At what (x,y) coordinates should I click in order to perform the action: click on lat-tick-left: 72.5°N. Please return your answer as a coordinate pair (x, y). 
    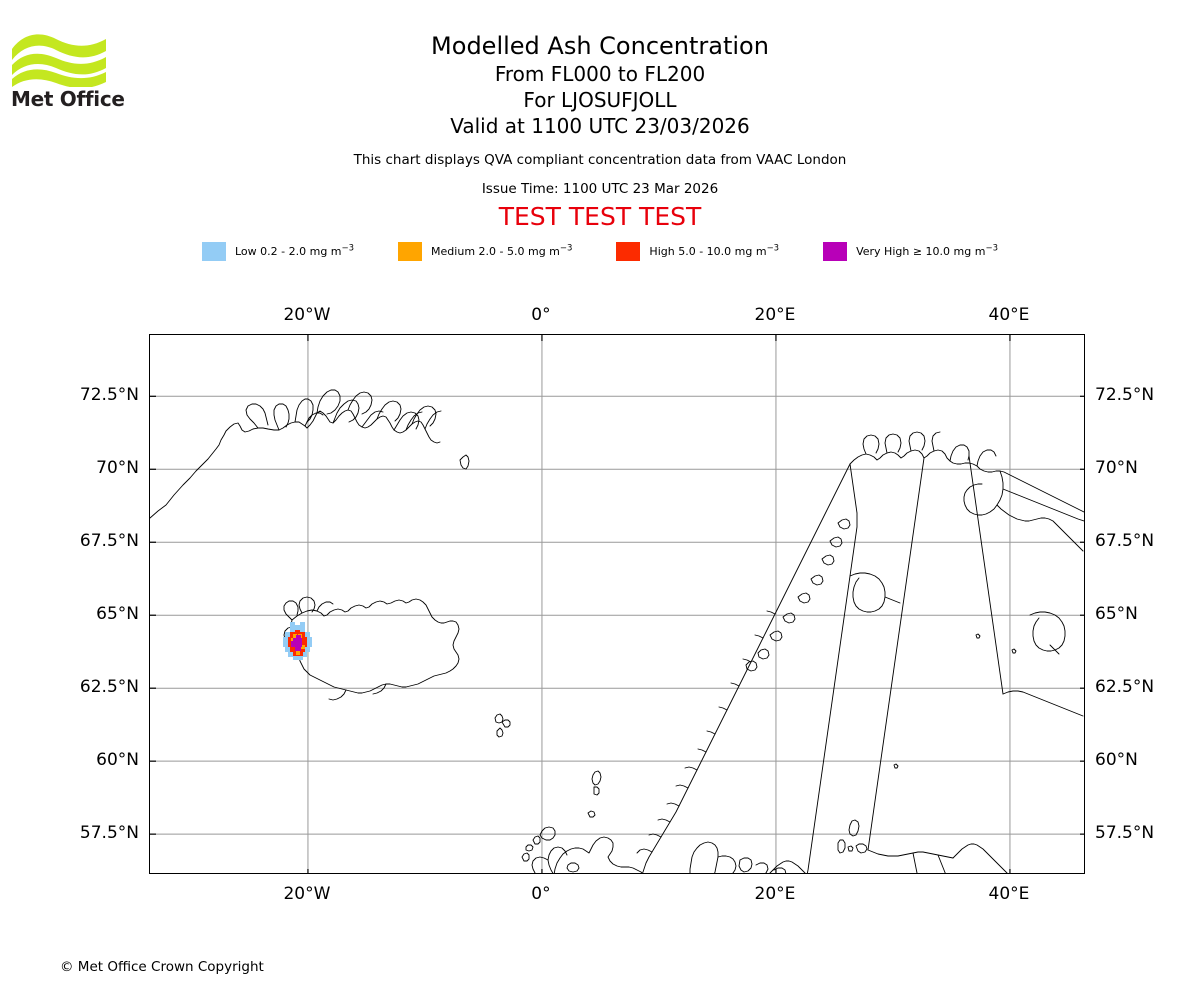
    Looking at the image, I should click on (109, 395).